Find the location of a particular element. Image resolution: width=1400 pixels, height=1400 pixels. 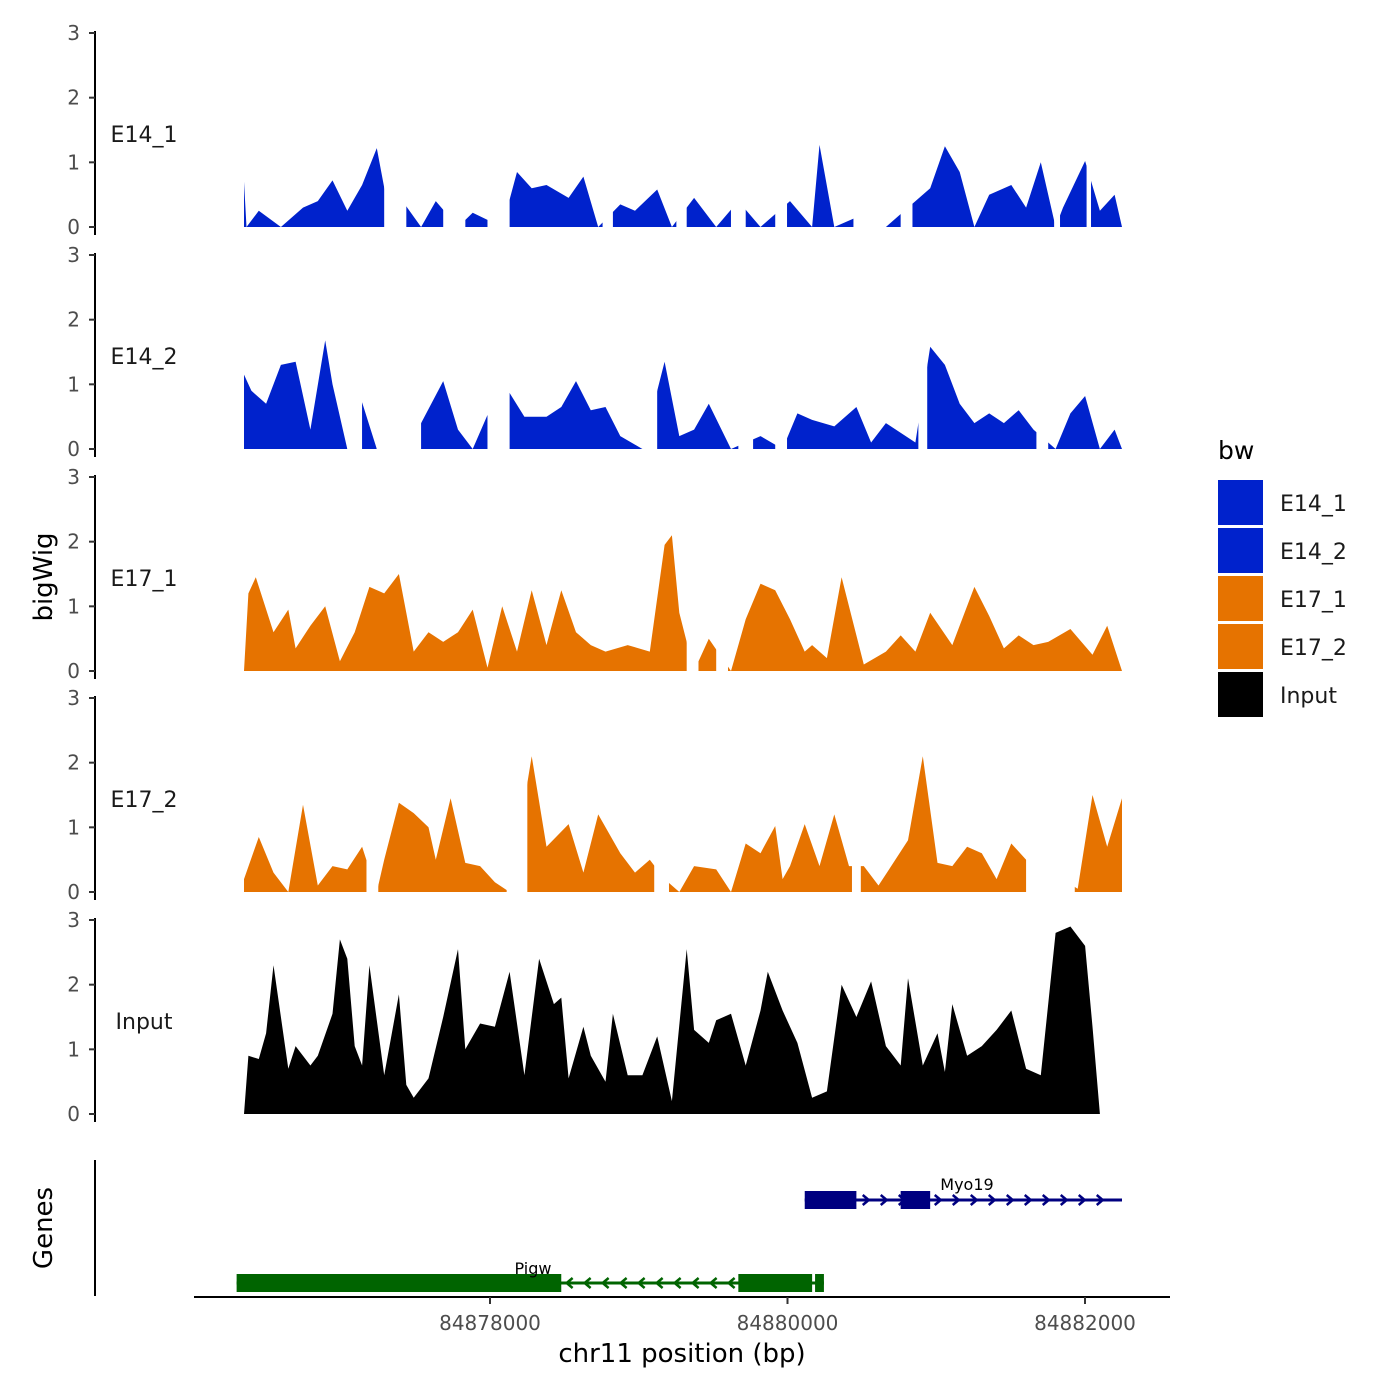

track-E14_1: 0 1 2 3 E14_1 is located at coordinates (594, 130).